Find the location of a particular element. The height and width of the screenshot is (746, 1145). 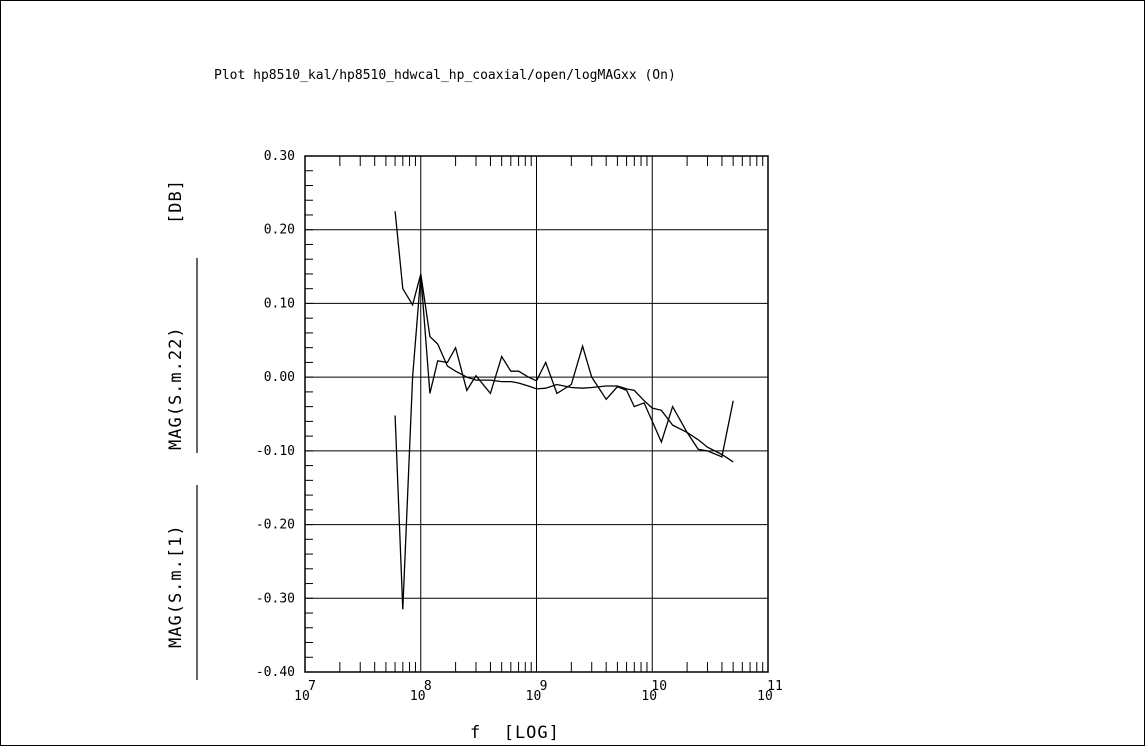

y-tick-label: 0.10 is located at coordinates (279, 303).